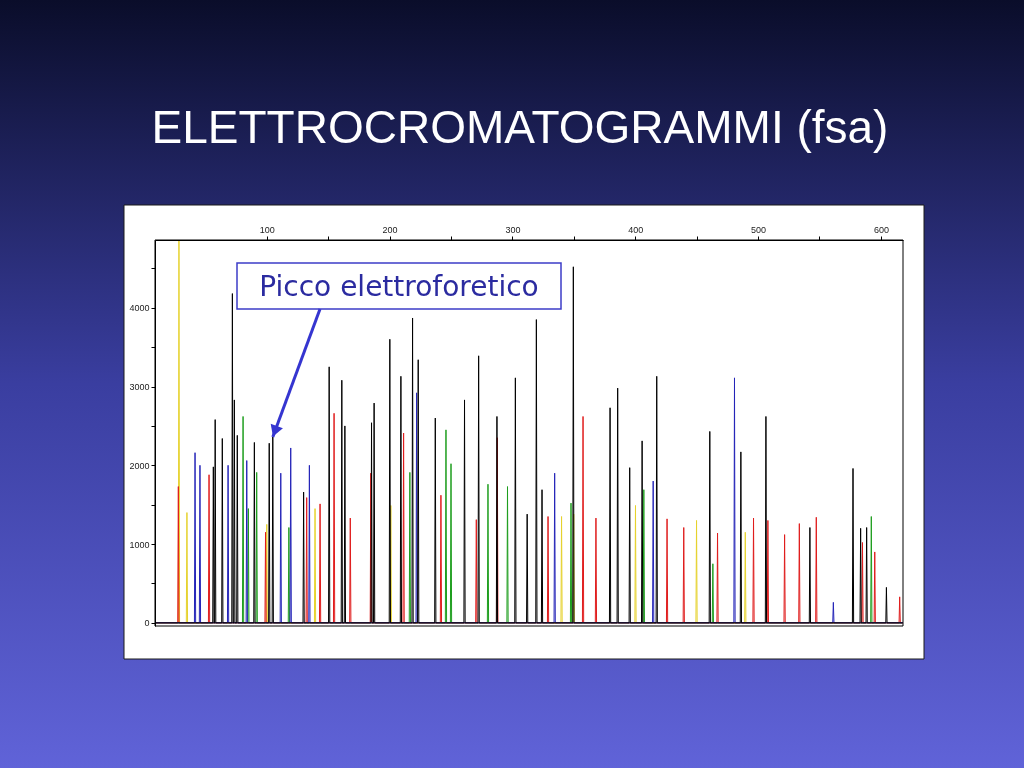 The height and width of the screenshot is (768, 1024). I want to click on y-tick-label: 1000, so click(139, 544).